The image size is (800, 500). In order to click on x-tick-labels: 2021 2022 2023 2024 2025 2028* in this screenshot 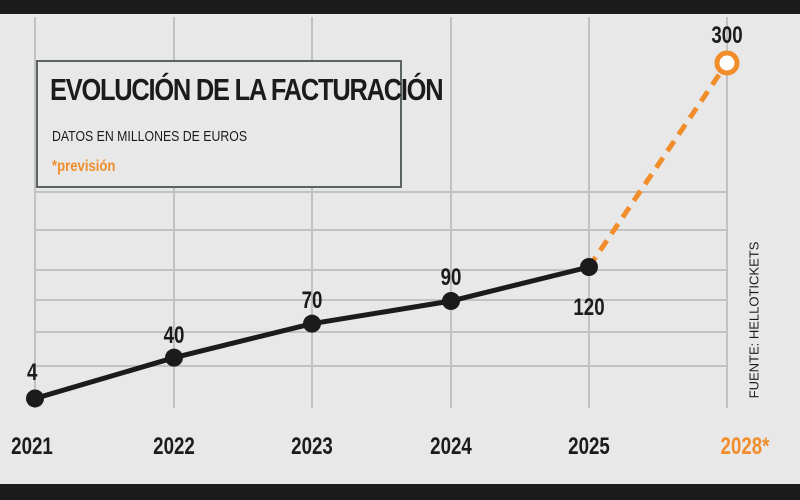, I will do `click(390, 446)`.